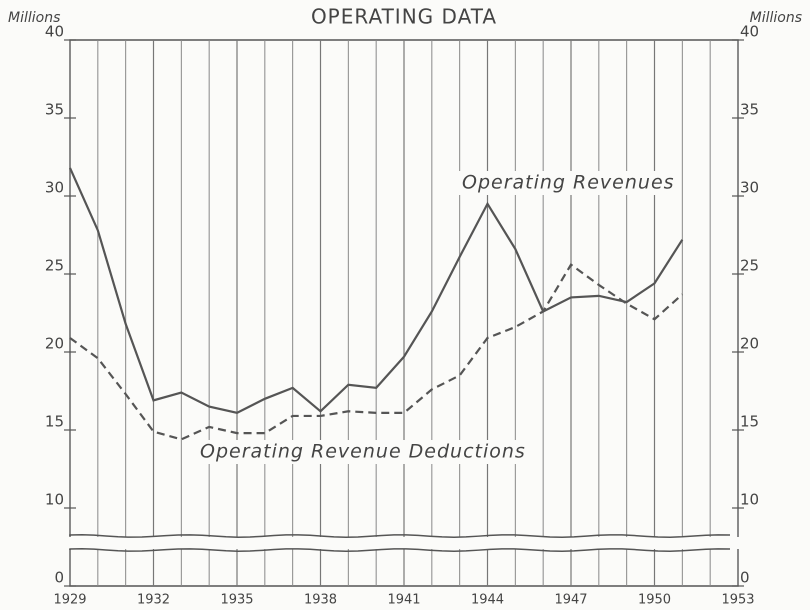  I want to click on y2-tick-label: 35, so click(749, 110).